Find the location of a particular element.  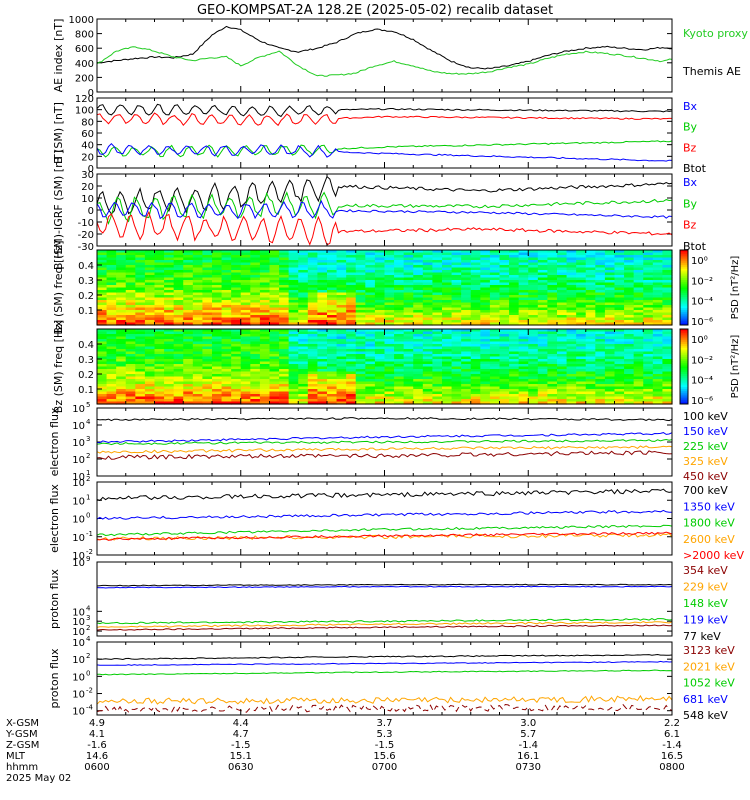

colorbar-cell is located at coordinates (684, 318).